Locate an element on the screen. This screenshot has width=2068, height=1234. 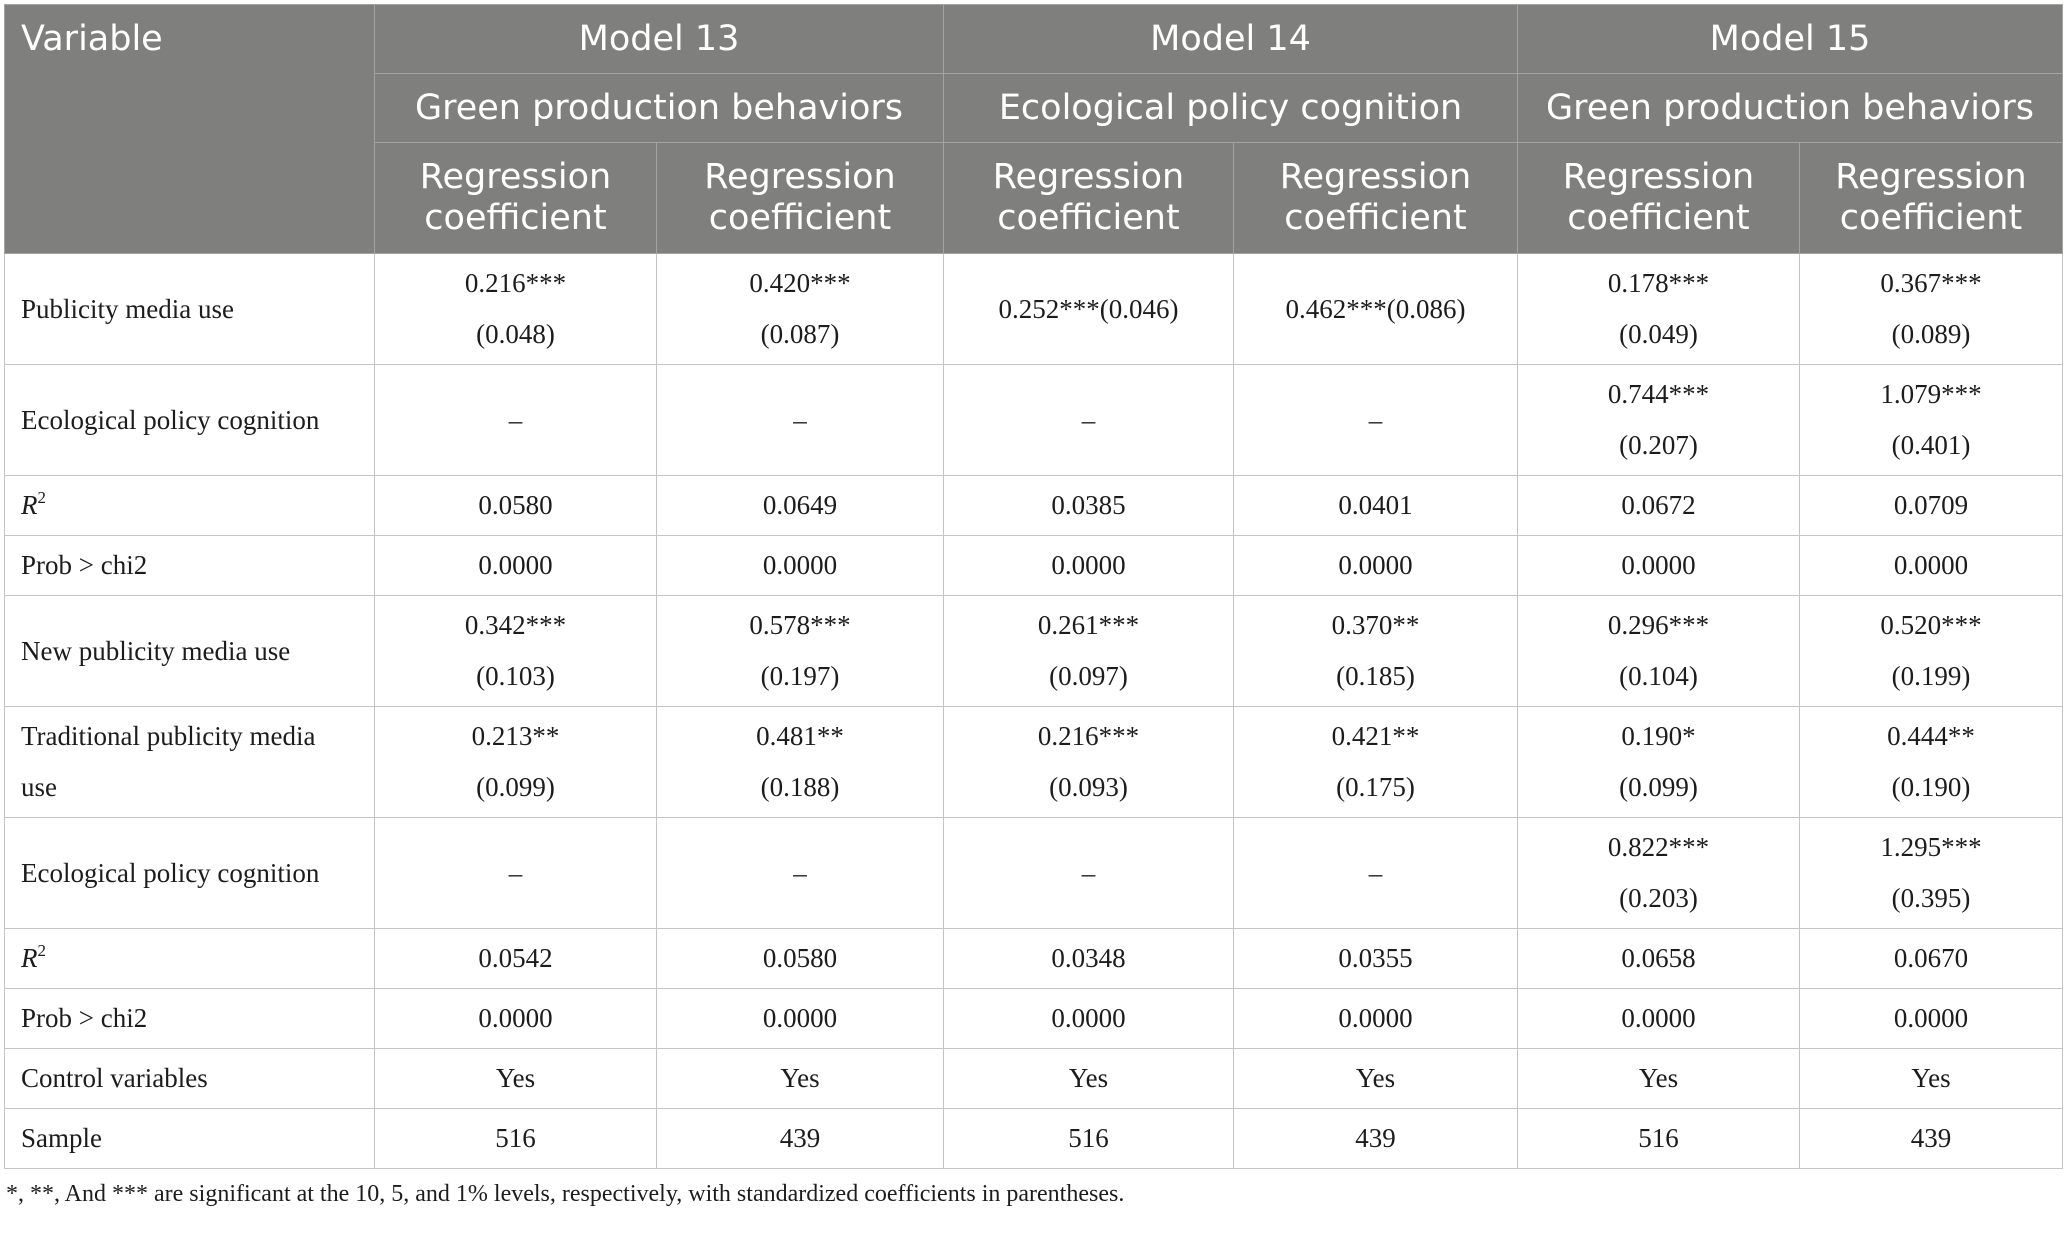
row-label: Publicity media use is located at coordinates (189, 309).